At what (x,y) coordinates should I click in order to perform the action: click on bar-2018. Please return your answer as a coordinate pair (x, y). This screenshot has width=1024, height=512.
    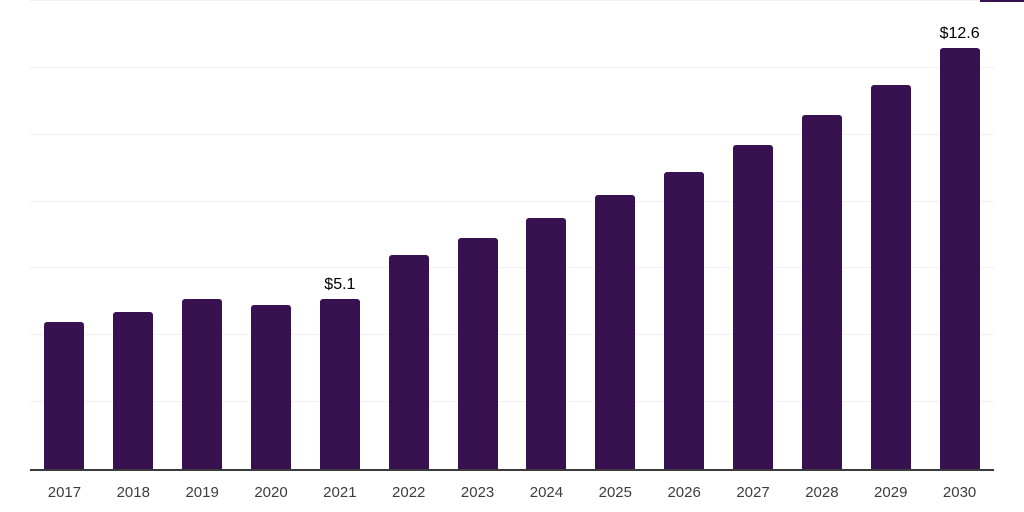
    Looking at the image, I should click on (133, 390).